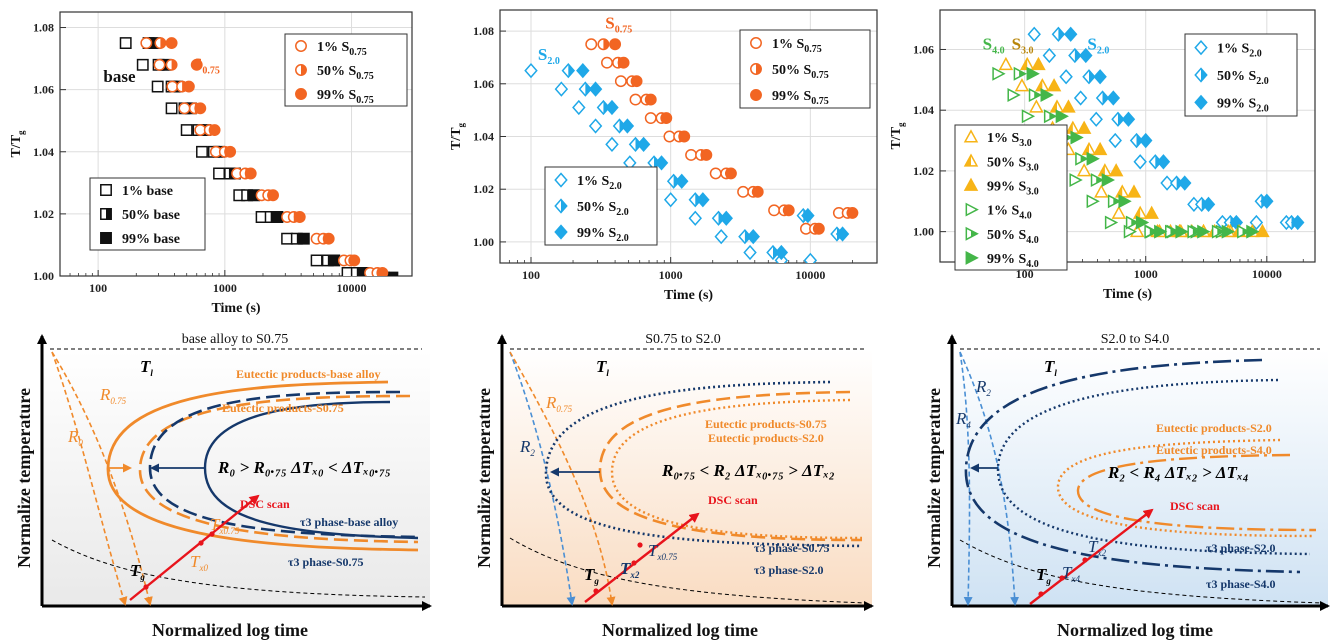 The width and height of the screenshot is (1333, 644). I want to click on curve-label-tau3-s2: τ3 phase-S2.0, so click(789, 570).